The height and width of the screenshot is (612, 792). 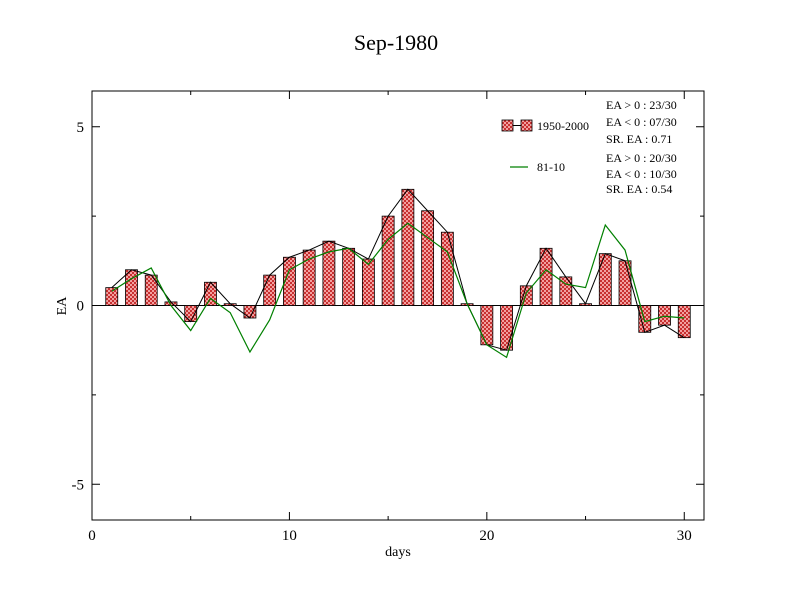 I want to click on y-tick-label: 0, so click(x=81, y=307).